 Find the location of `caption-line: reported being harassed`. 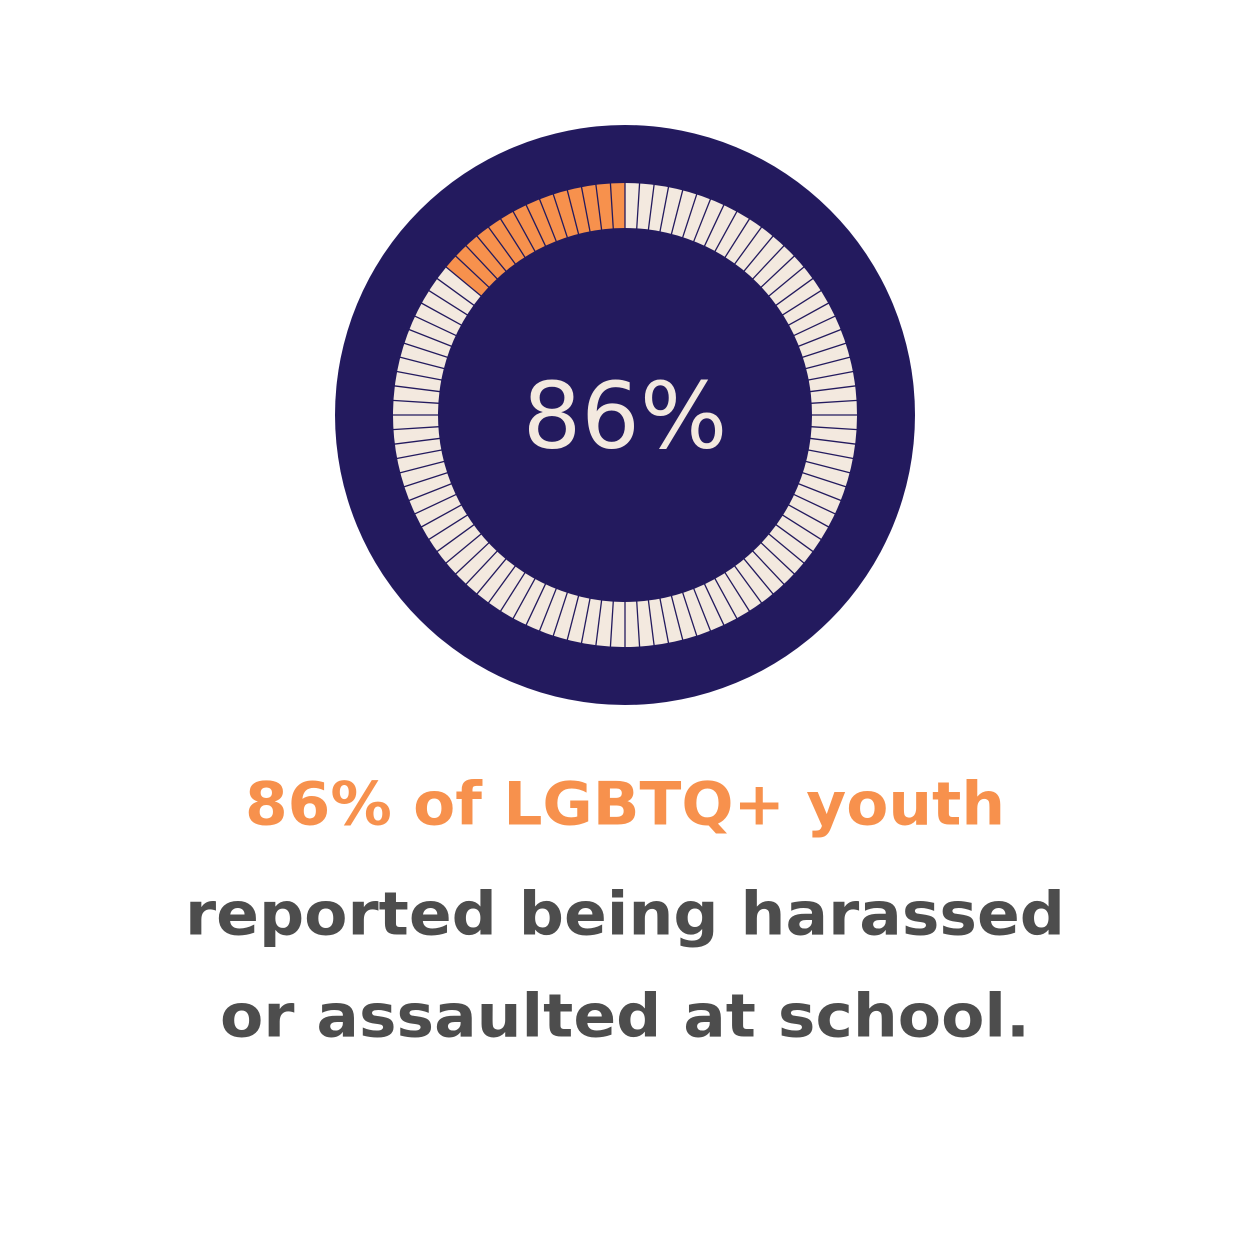

caption-line: reported being harassed is located at coordinates (625, 915).